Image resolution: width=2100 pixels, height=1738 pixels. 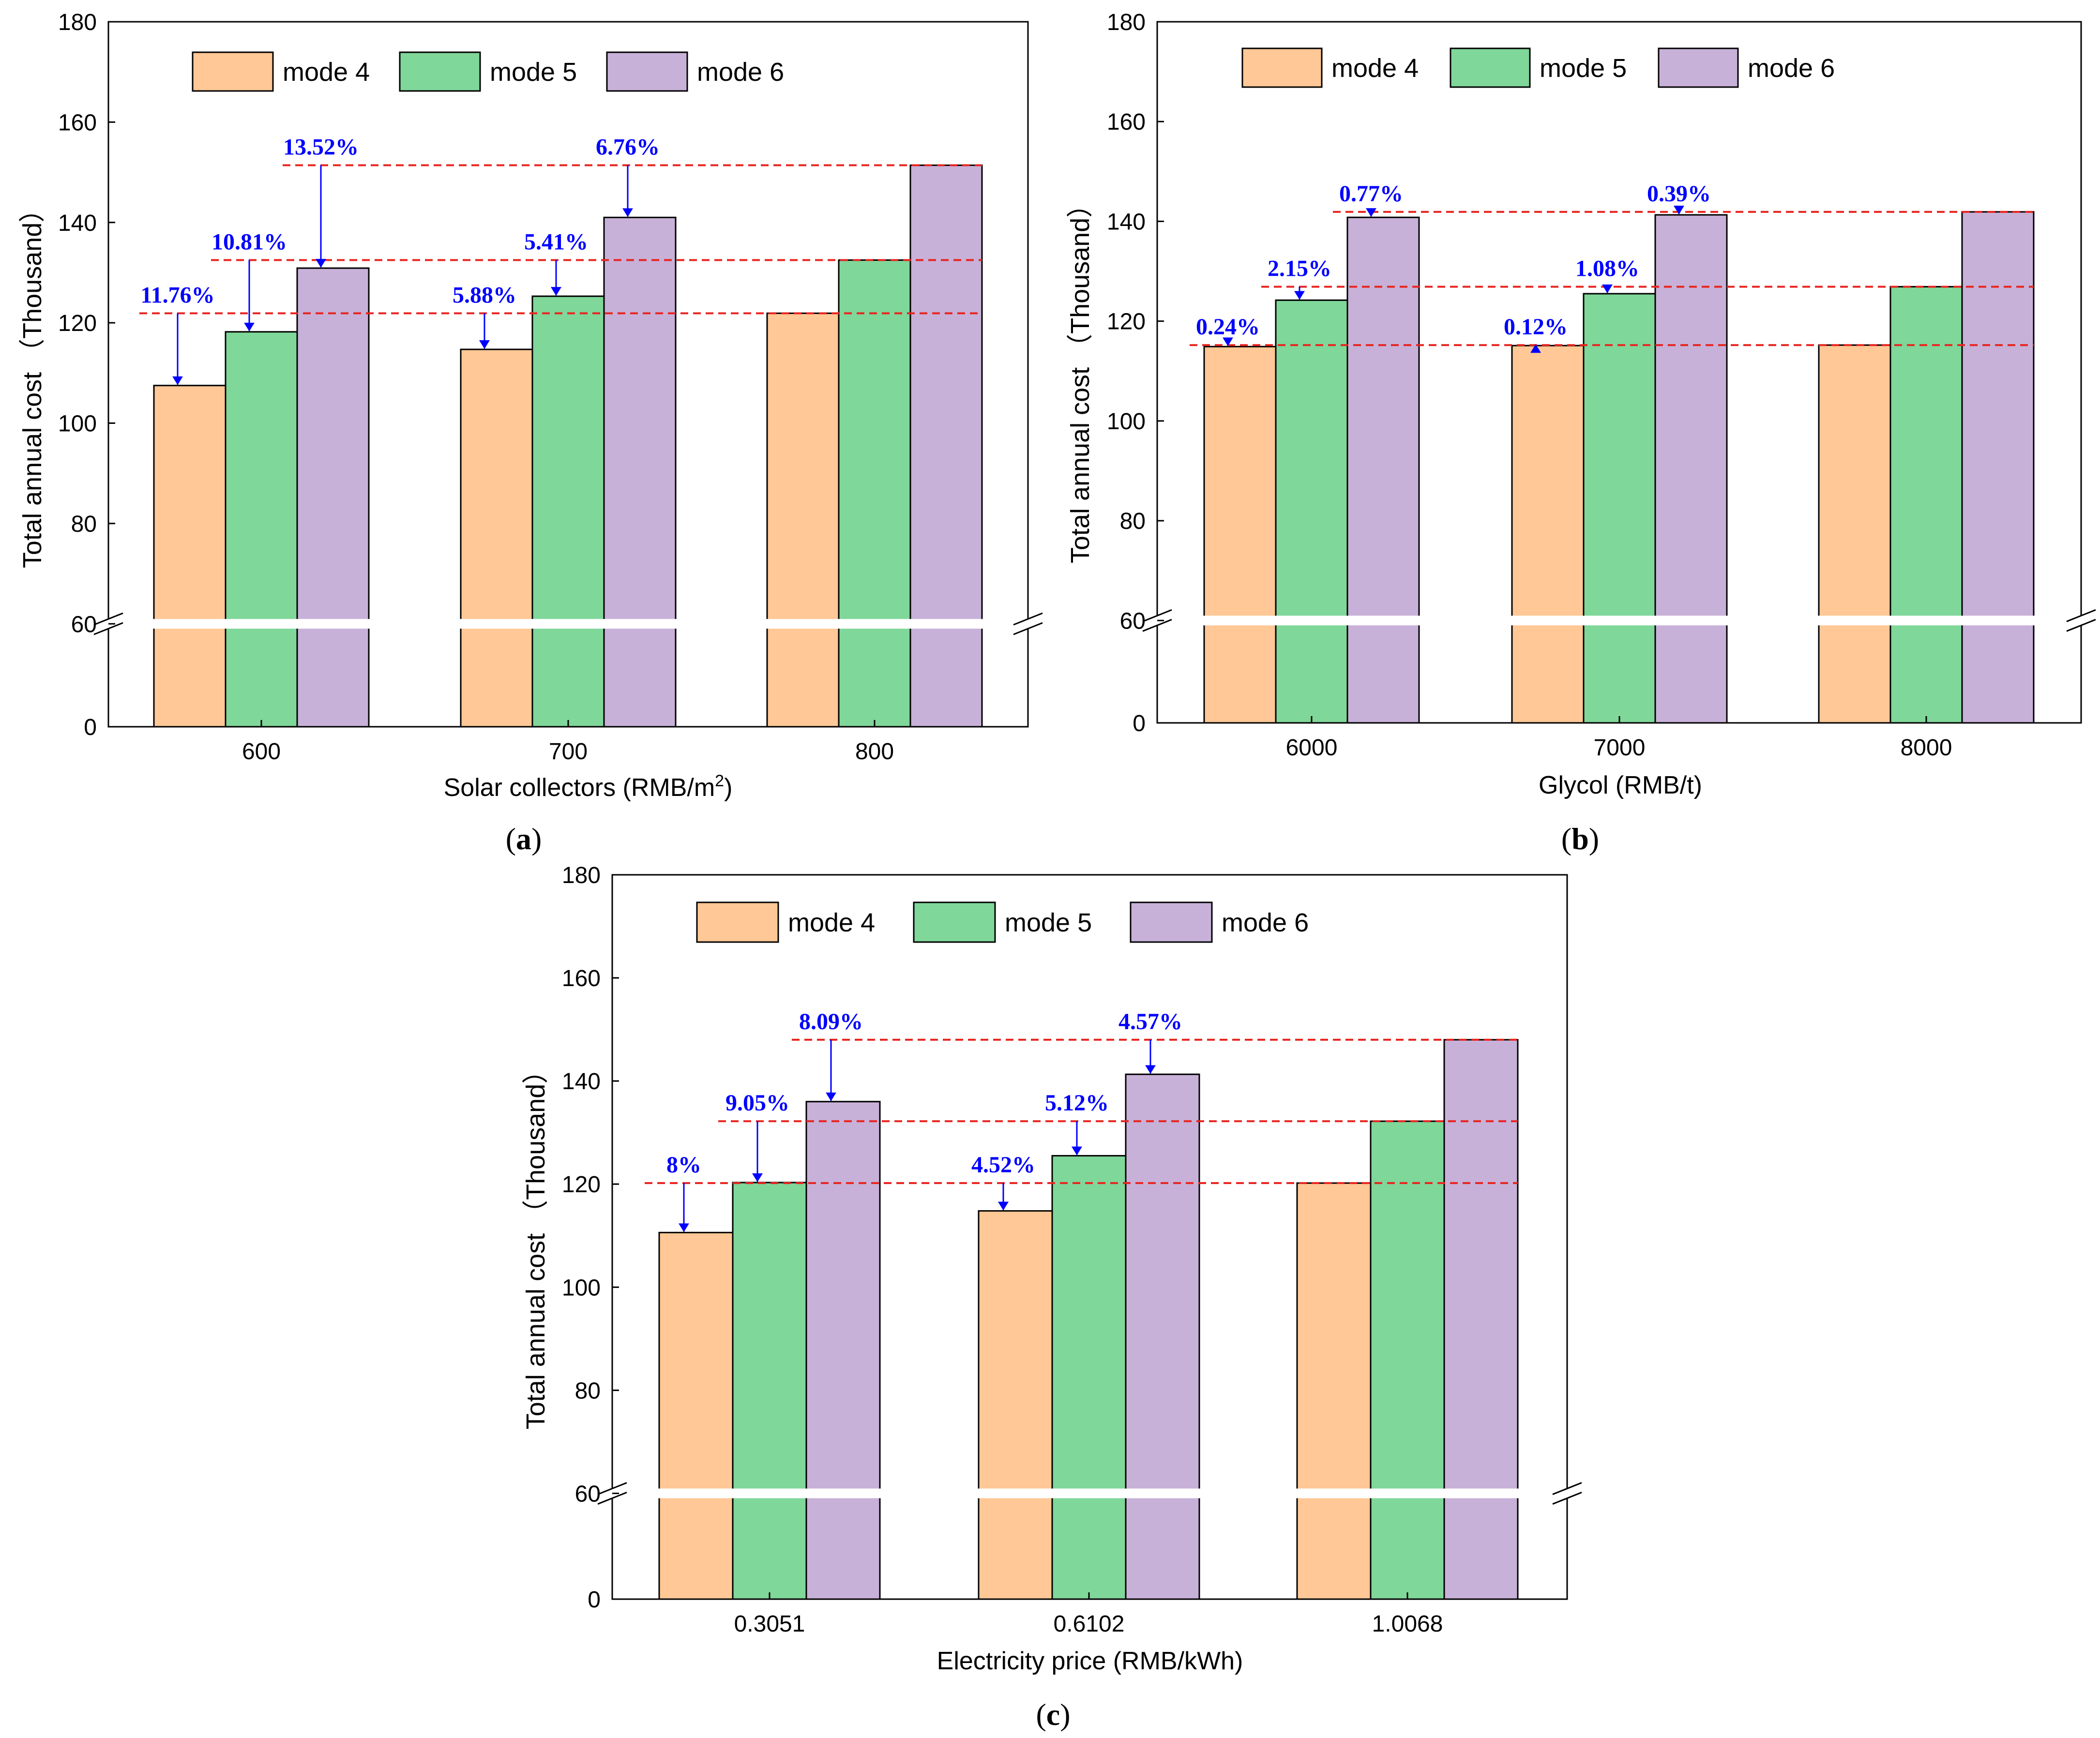 I want to click on x-tick-label: 1.0068, so click(x=1407, y=1624).